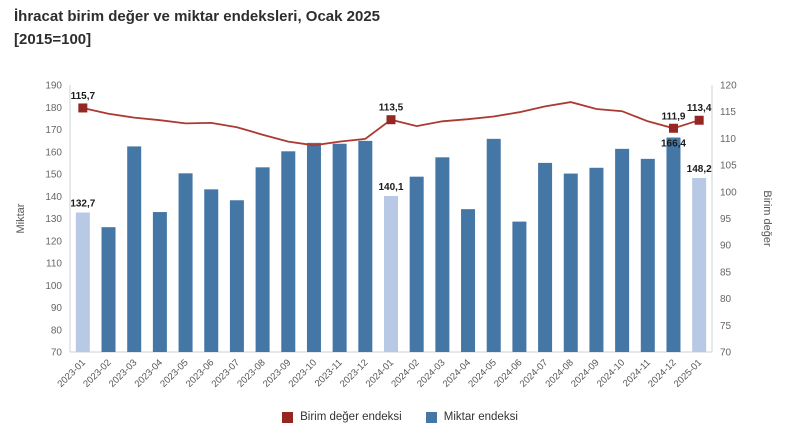 The image size is (800, 445). Describe the element at coordinates (673, 143) in the screenshot. I see `bar-value-label: 166,4` at that location.